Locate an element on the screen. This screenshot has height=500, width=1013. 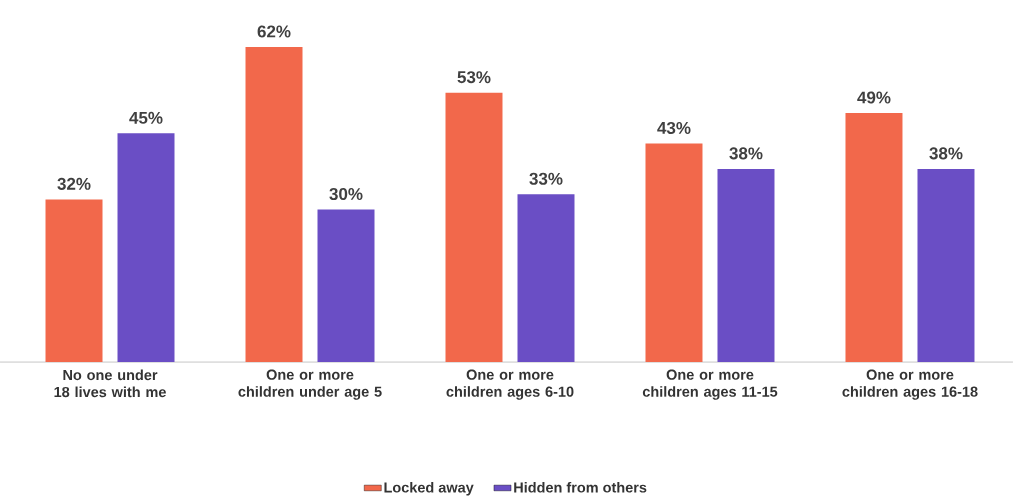
data-label: 33% is located at coordinates (546, 178).